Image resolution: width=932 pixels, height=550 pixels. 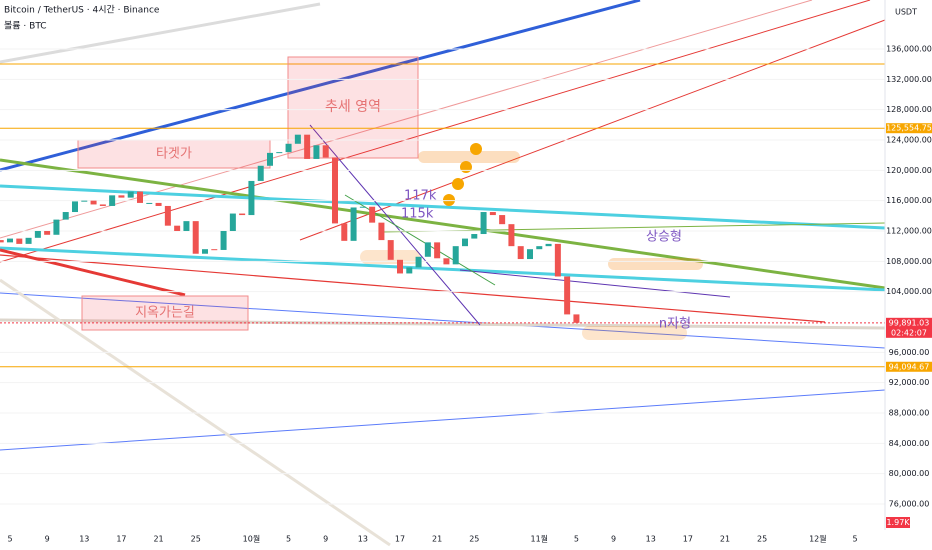 I want to click on y-tick-label: 124,000.00, so click(x=909, y=139).